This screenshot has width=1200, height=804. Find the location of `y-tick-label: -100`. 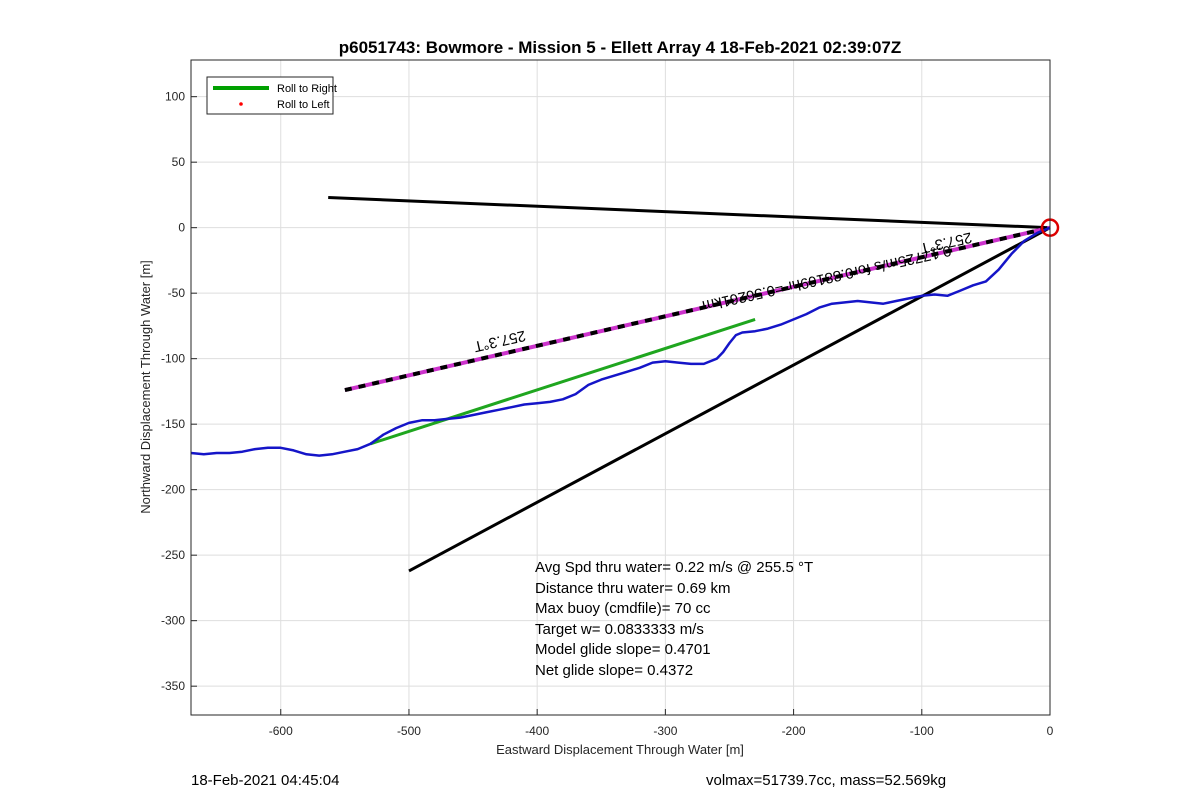

y-tick-label: -100 is located at coordinates (173, 359).